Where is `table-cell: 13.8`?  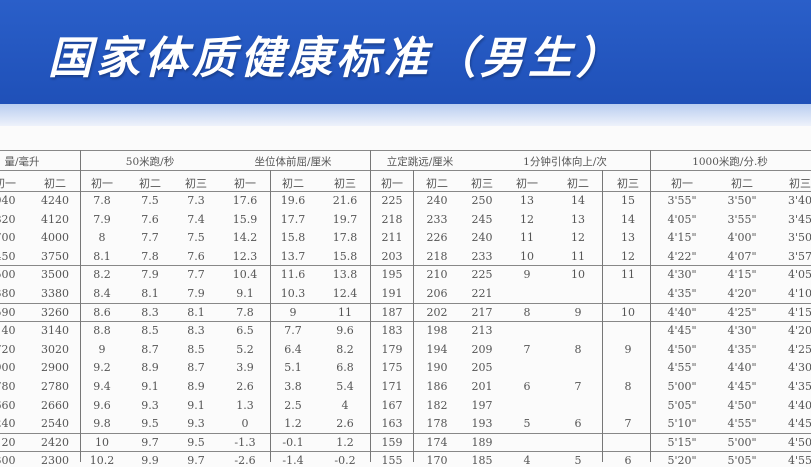
table-cell: 13.8 is located at coordinates (345, 275).